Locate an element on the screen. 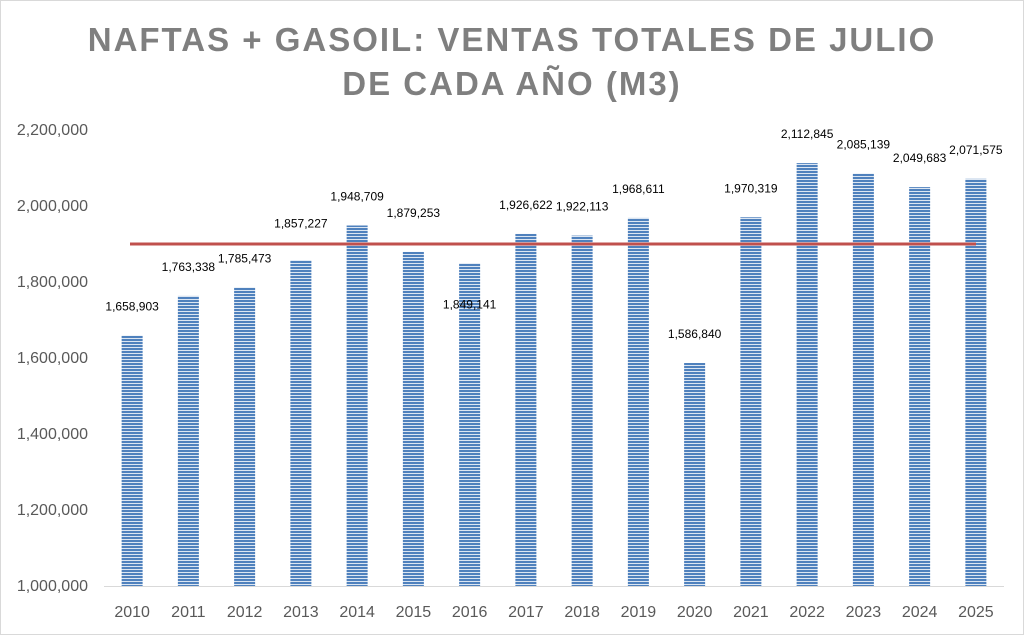 The height and width of the screenshot is (635, 1024). y-tick-label: 1,800,000 is located at coordinates (52, 282).